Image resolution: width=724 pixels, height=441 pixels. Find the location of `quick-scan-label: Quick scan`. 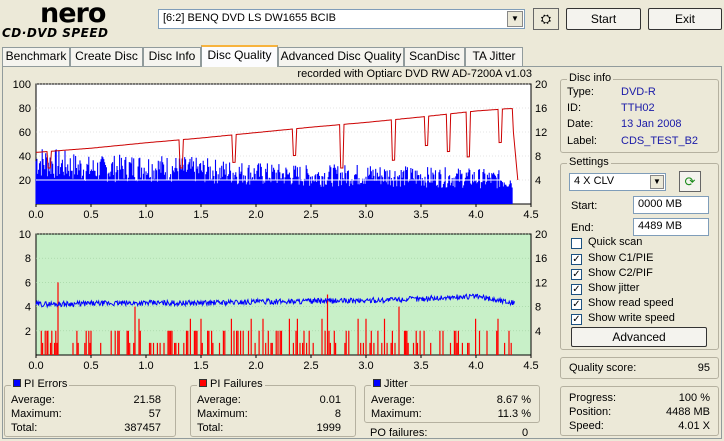

quick-scan-label: Quick scan is located at coordinates (615, 242).